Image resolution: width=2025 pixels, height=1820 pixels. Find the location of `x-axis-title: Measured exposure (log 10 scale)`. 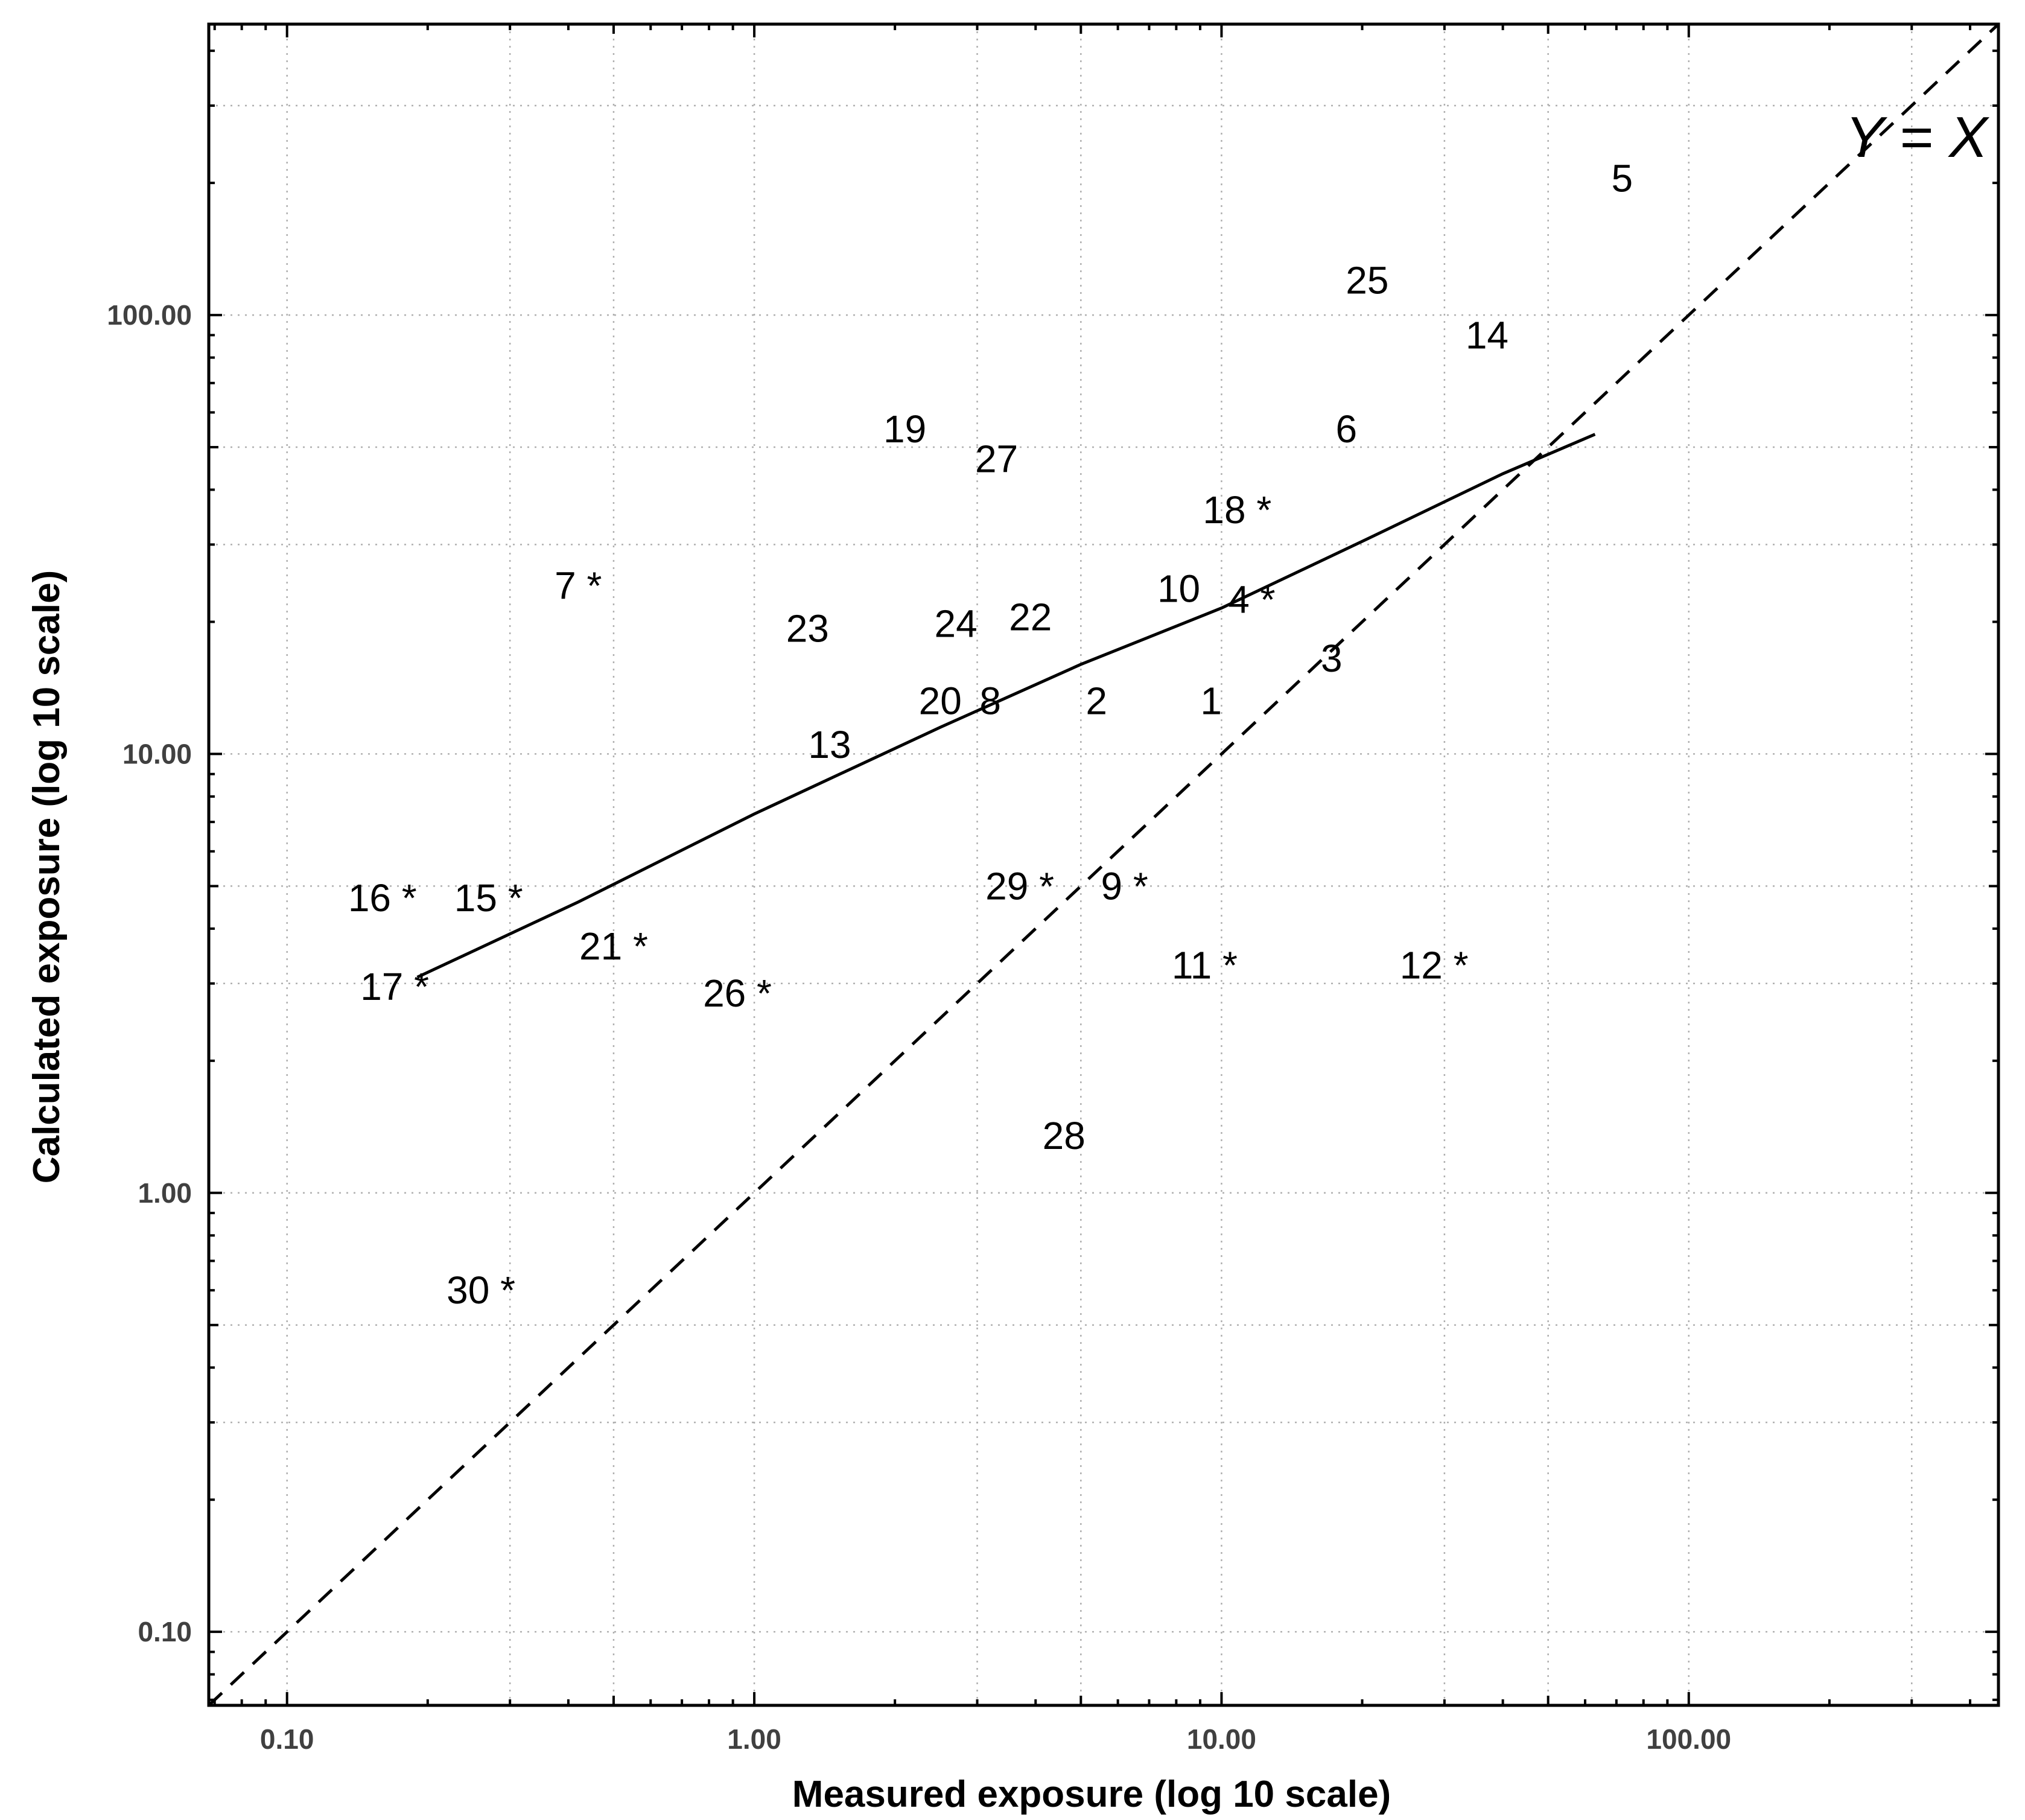

x-axis-title: Measured exposure (log 10 scale) is located at coordinates (1091, 1794).